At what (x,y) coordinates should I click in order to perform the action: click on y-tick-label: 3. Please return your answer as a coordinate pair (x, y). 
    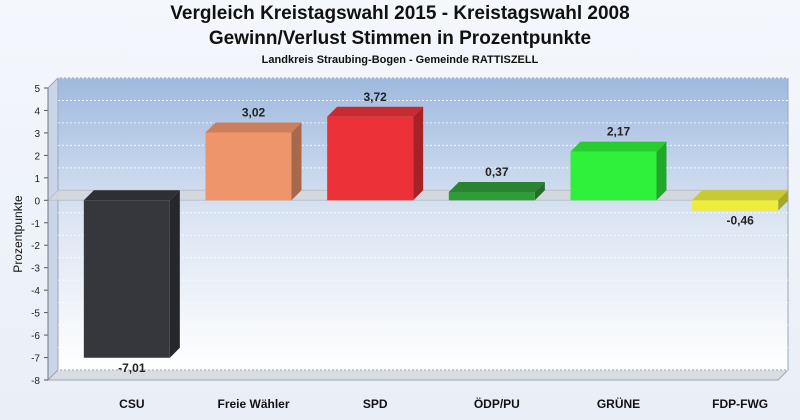
    Looking at the image, I should click on (37, 134).